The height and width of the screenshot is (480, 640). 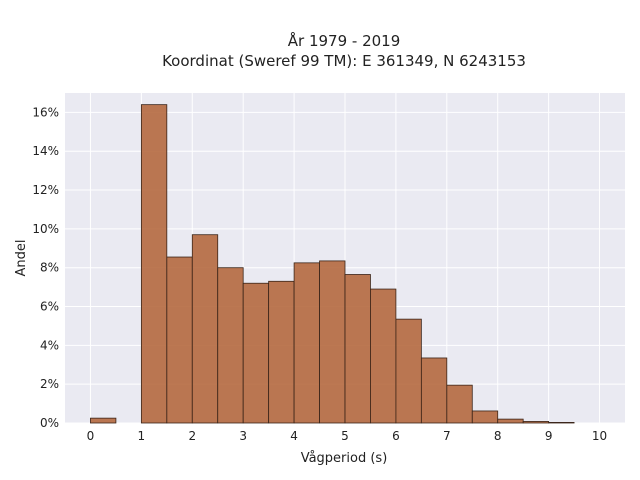 What do you see at coordinates (49, 268) in the screenshot?
I see `y-tick-label: 8%` at bounding box center [49, 268].